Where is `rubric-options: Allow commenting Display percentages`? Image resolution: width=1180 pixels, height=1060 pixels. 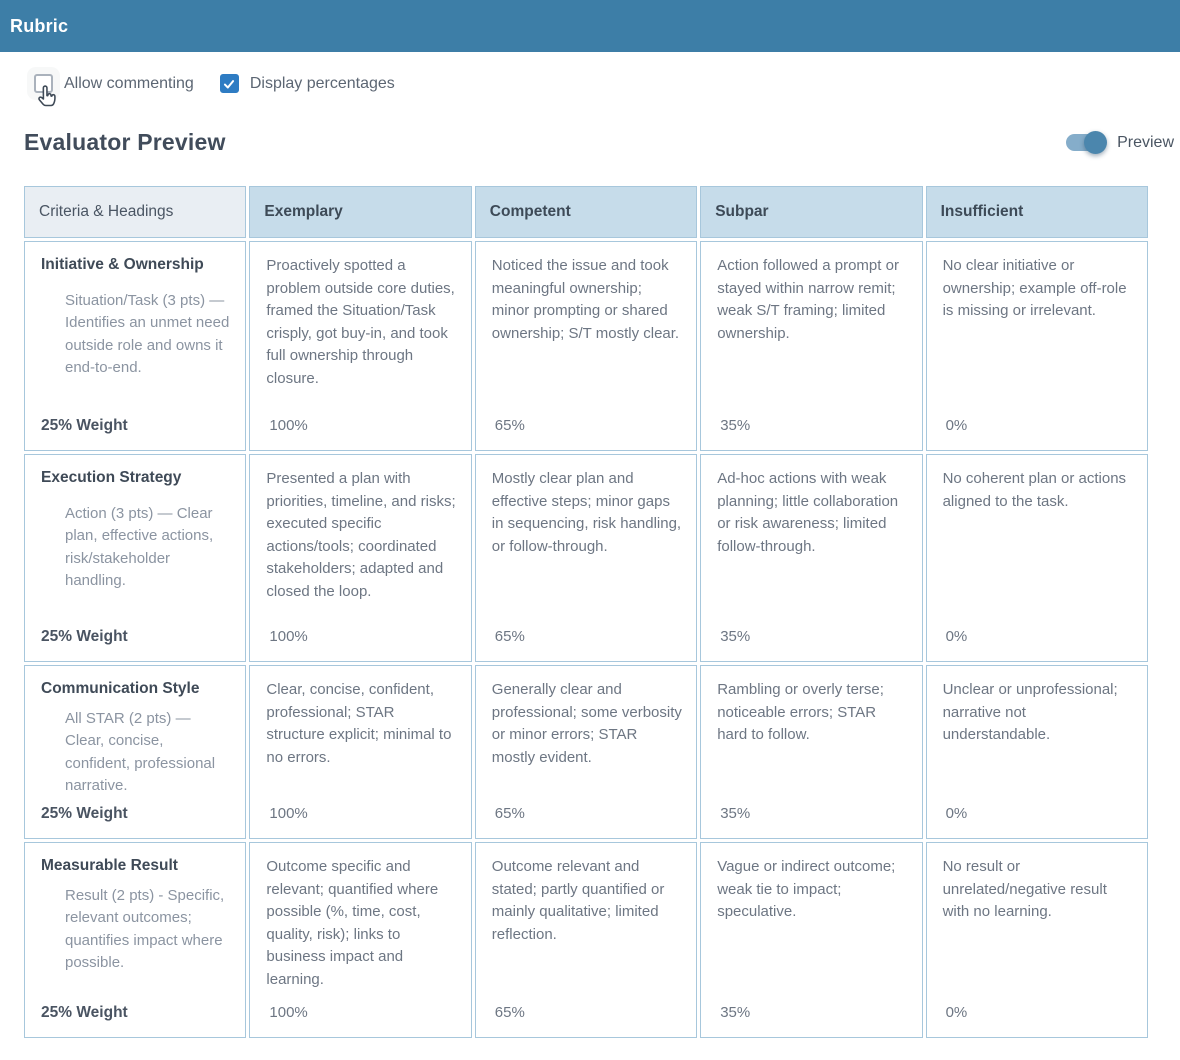
rubric-options: Allow commenting Display percentages is located at coordinates (590, 79).